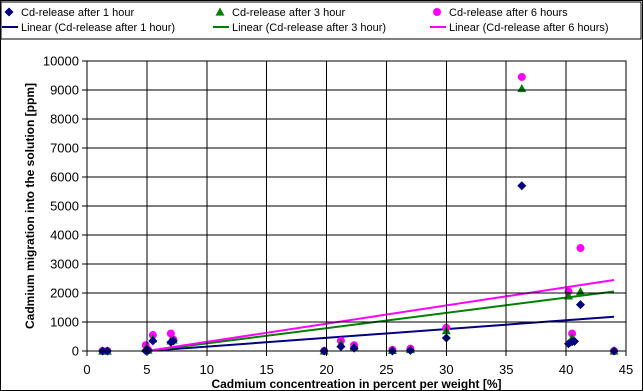 The height and width of the screenshot is (391, 643). What do you see at coordinates (288, 13) in the screenshot?
I see `legend-label: Cd-release after 3 hour` at bounding box center [288, 13].